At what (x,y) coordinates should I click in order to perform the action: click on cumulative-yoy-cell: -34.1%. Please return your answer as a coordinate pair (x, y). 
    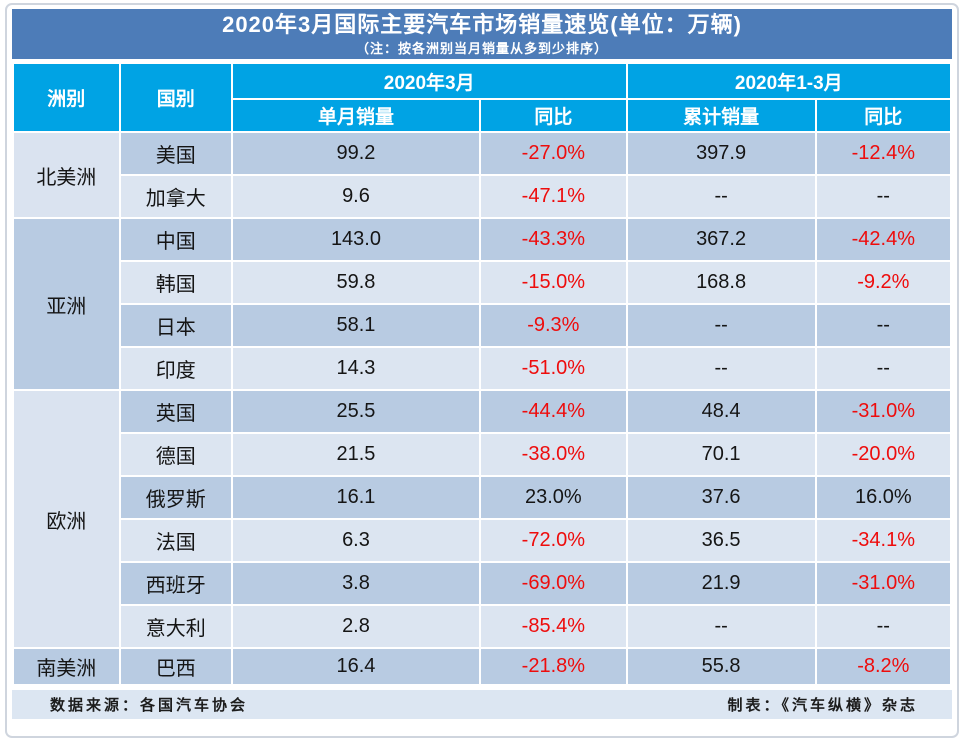
    Looking at the image, I should click on (883, 540).